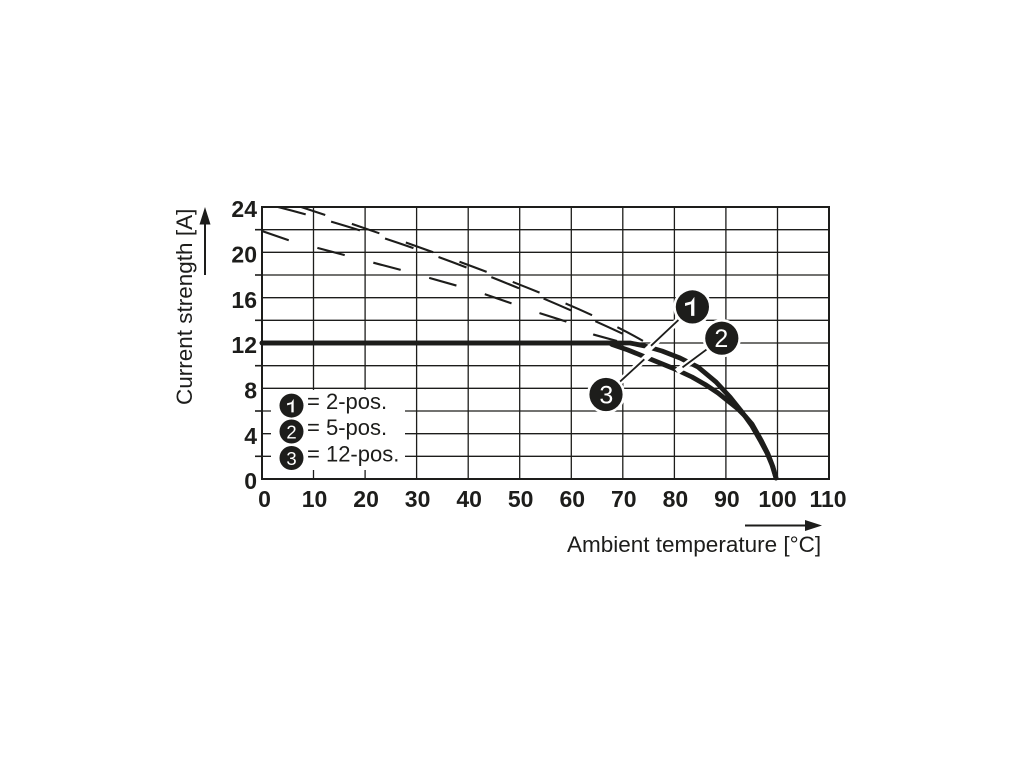  What do you see at coordinates (315, 499) in the screenshot?
I see `svg-text: 10` at bounding box center [315, 499].